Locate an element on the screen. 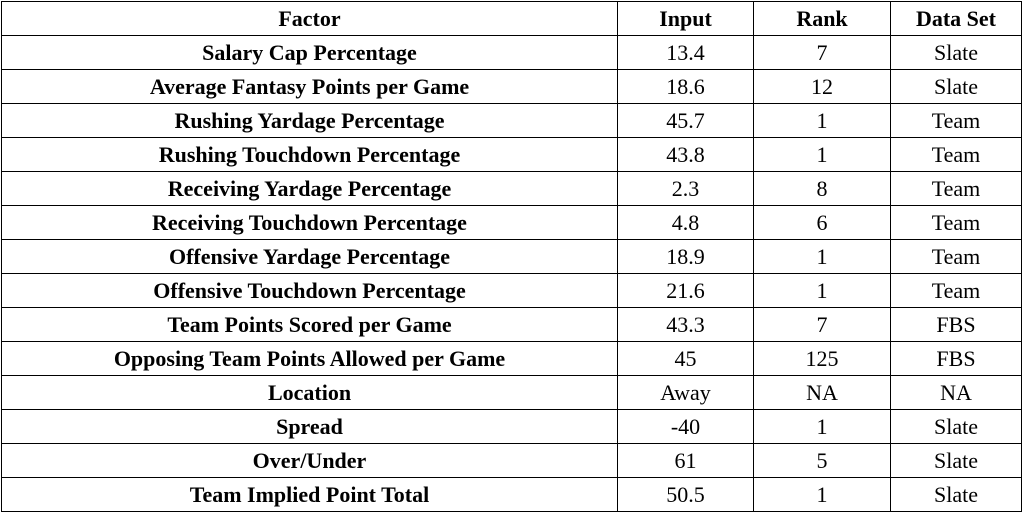 This screenshot has height=517, width=1024. table-row: Offensive Touchdown Percentage 21.6 1 Team is located at coordinates (511, 290).